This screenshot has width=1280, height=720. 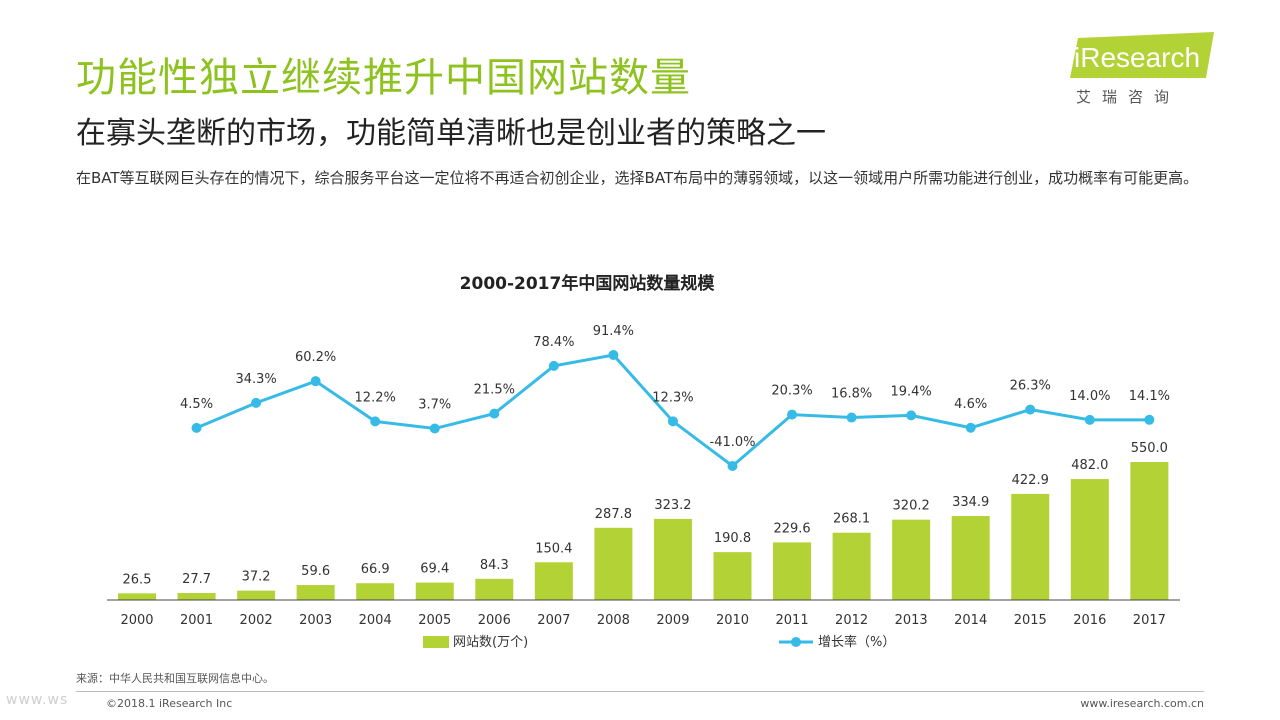 What do you see at coordinates (911, 559) in the screenshot?
I see `bar-2013` at bounding box center [911, 559].